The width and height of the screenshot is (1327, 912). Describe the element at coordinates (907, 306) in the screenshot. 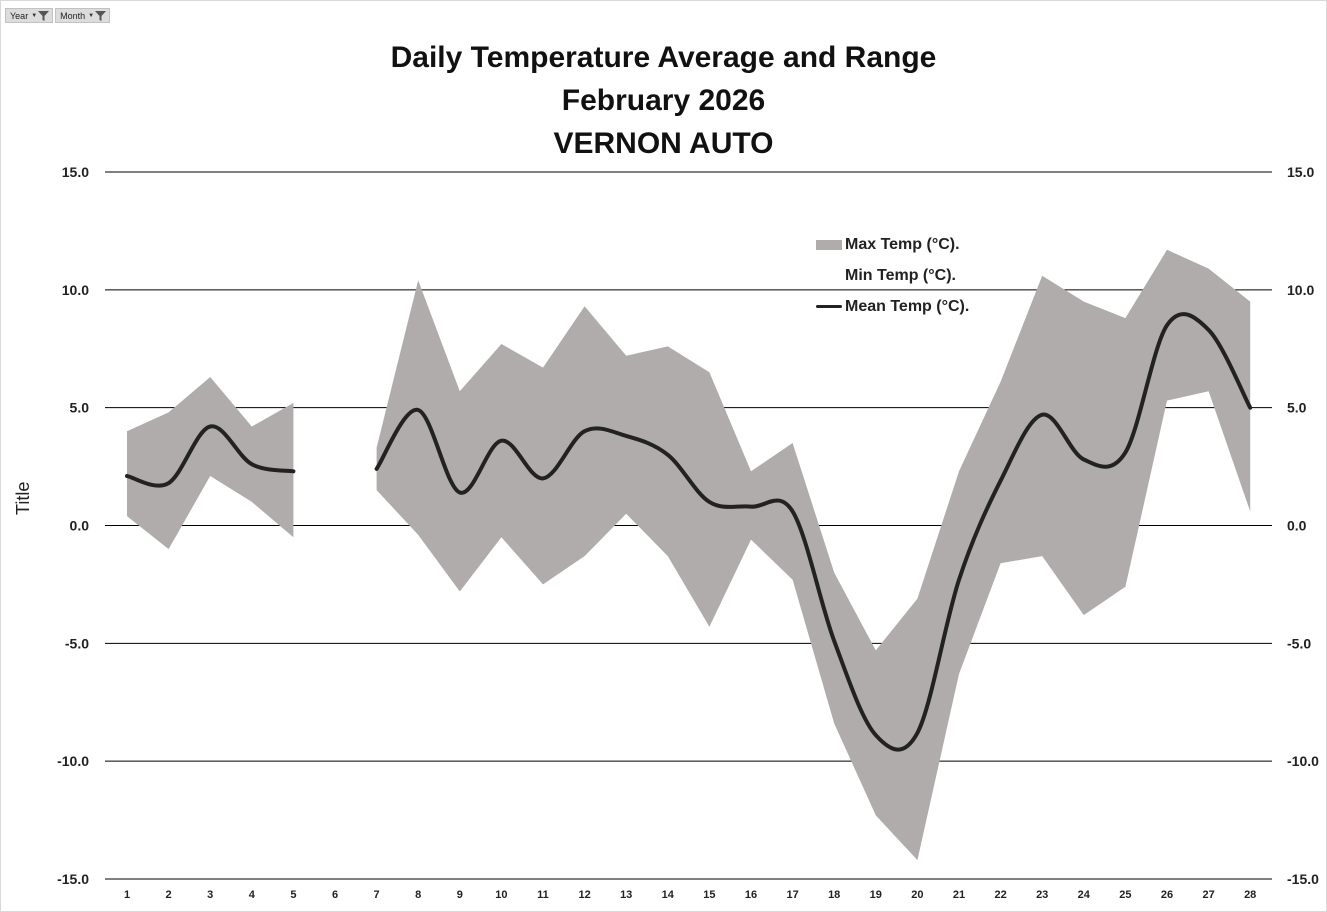

I see `legend-label-mean: Mean Temp (°C).` at that location.